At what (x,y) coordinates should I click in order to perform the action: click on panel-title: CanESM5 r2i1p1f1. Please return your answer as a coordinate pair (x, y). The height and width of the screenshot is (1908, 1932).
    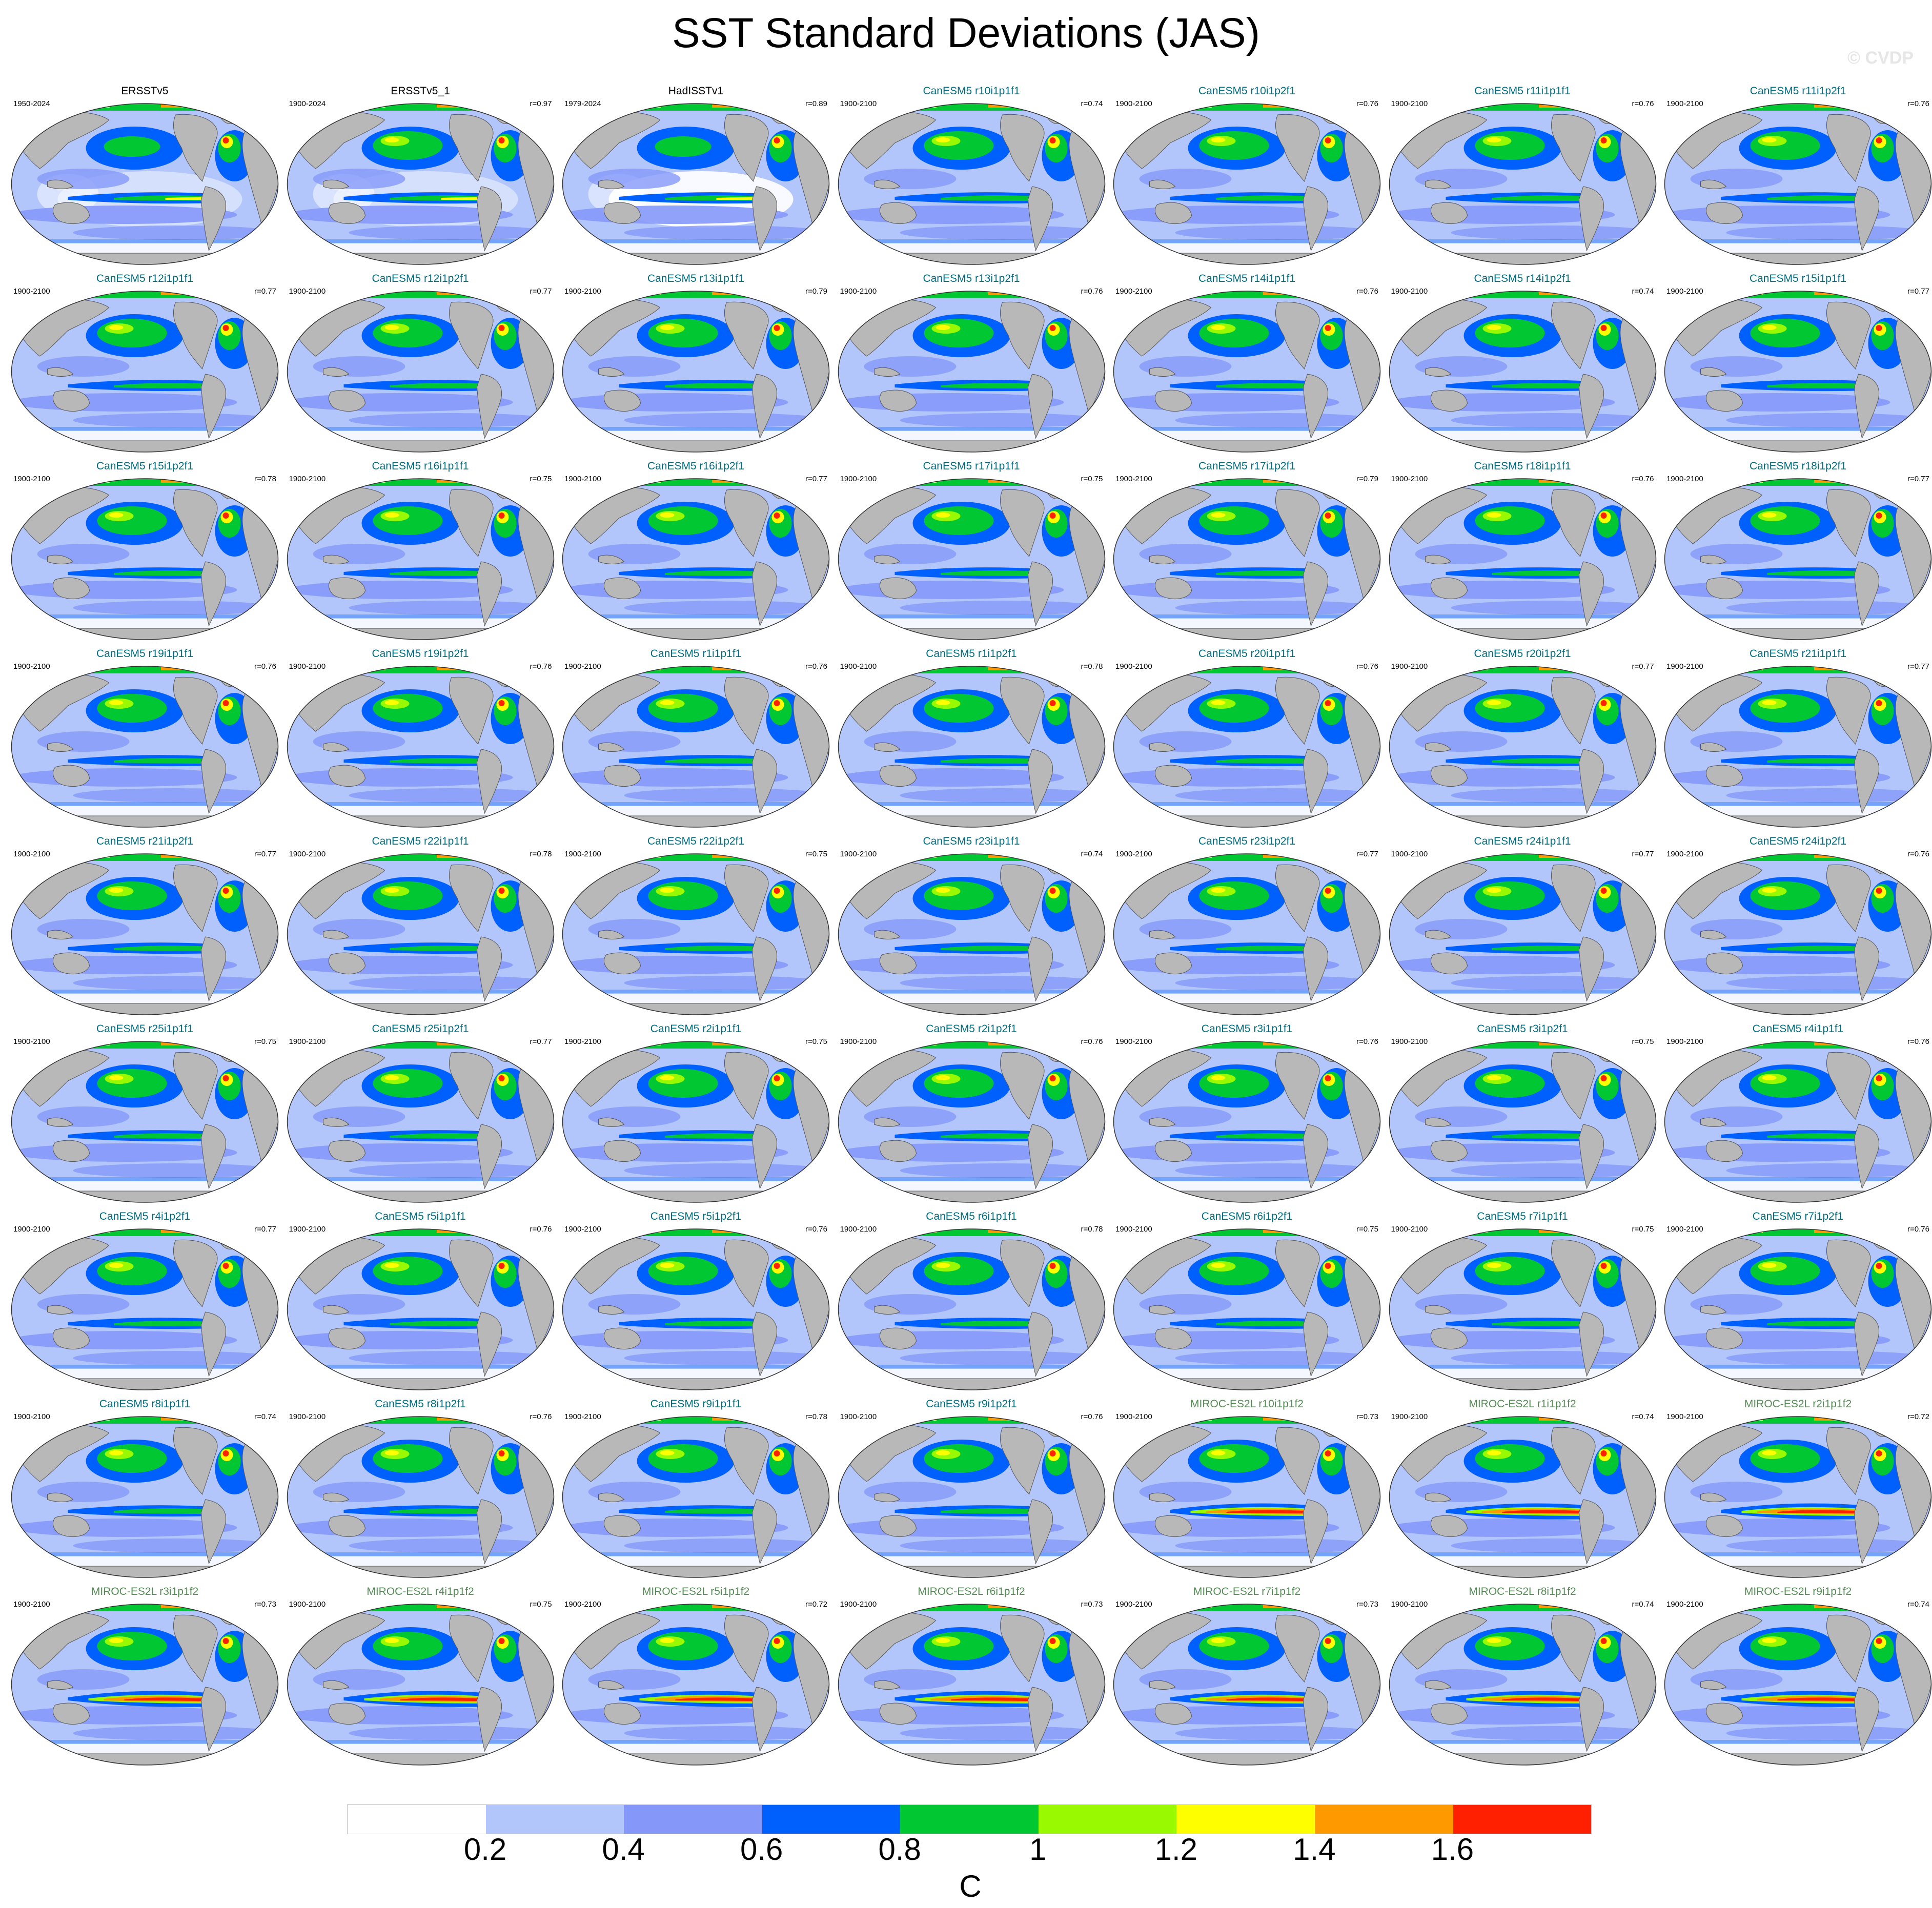
    Looking at the image, I should click on (696, 1029).